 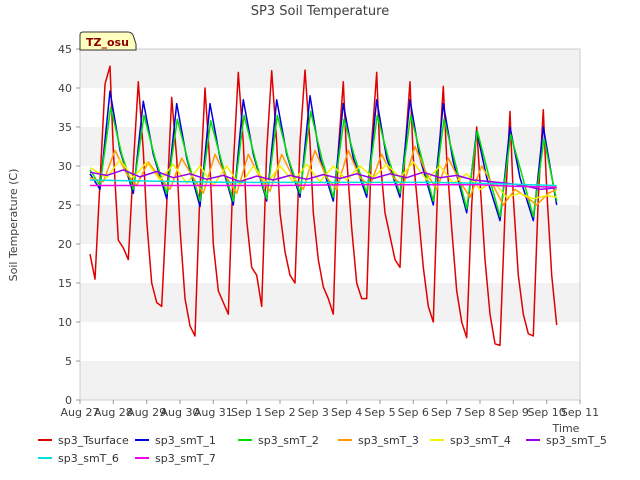 I want to click on x-tick-label: Sep 9, so click(x=513, y=412).